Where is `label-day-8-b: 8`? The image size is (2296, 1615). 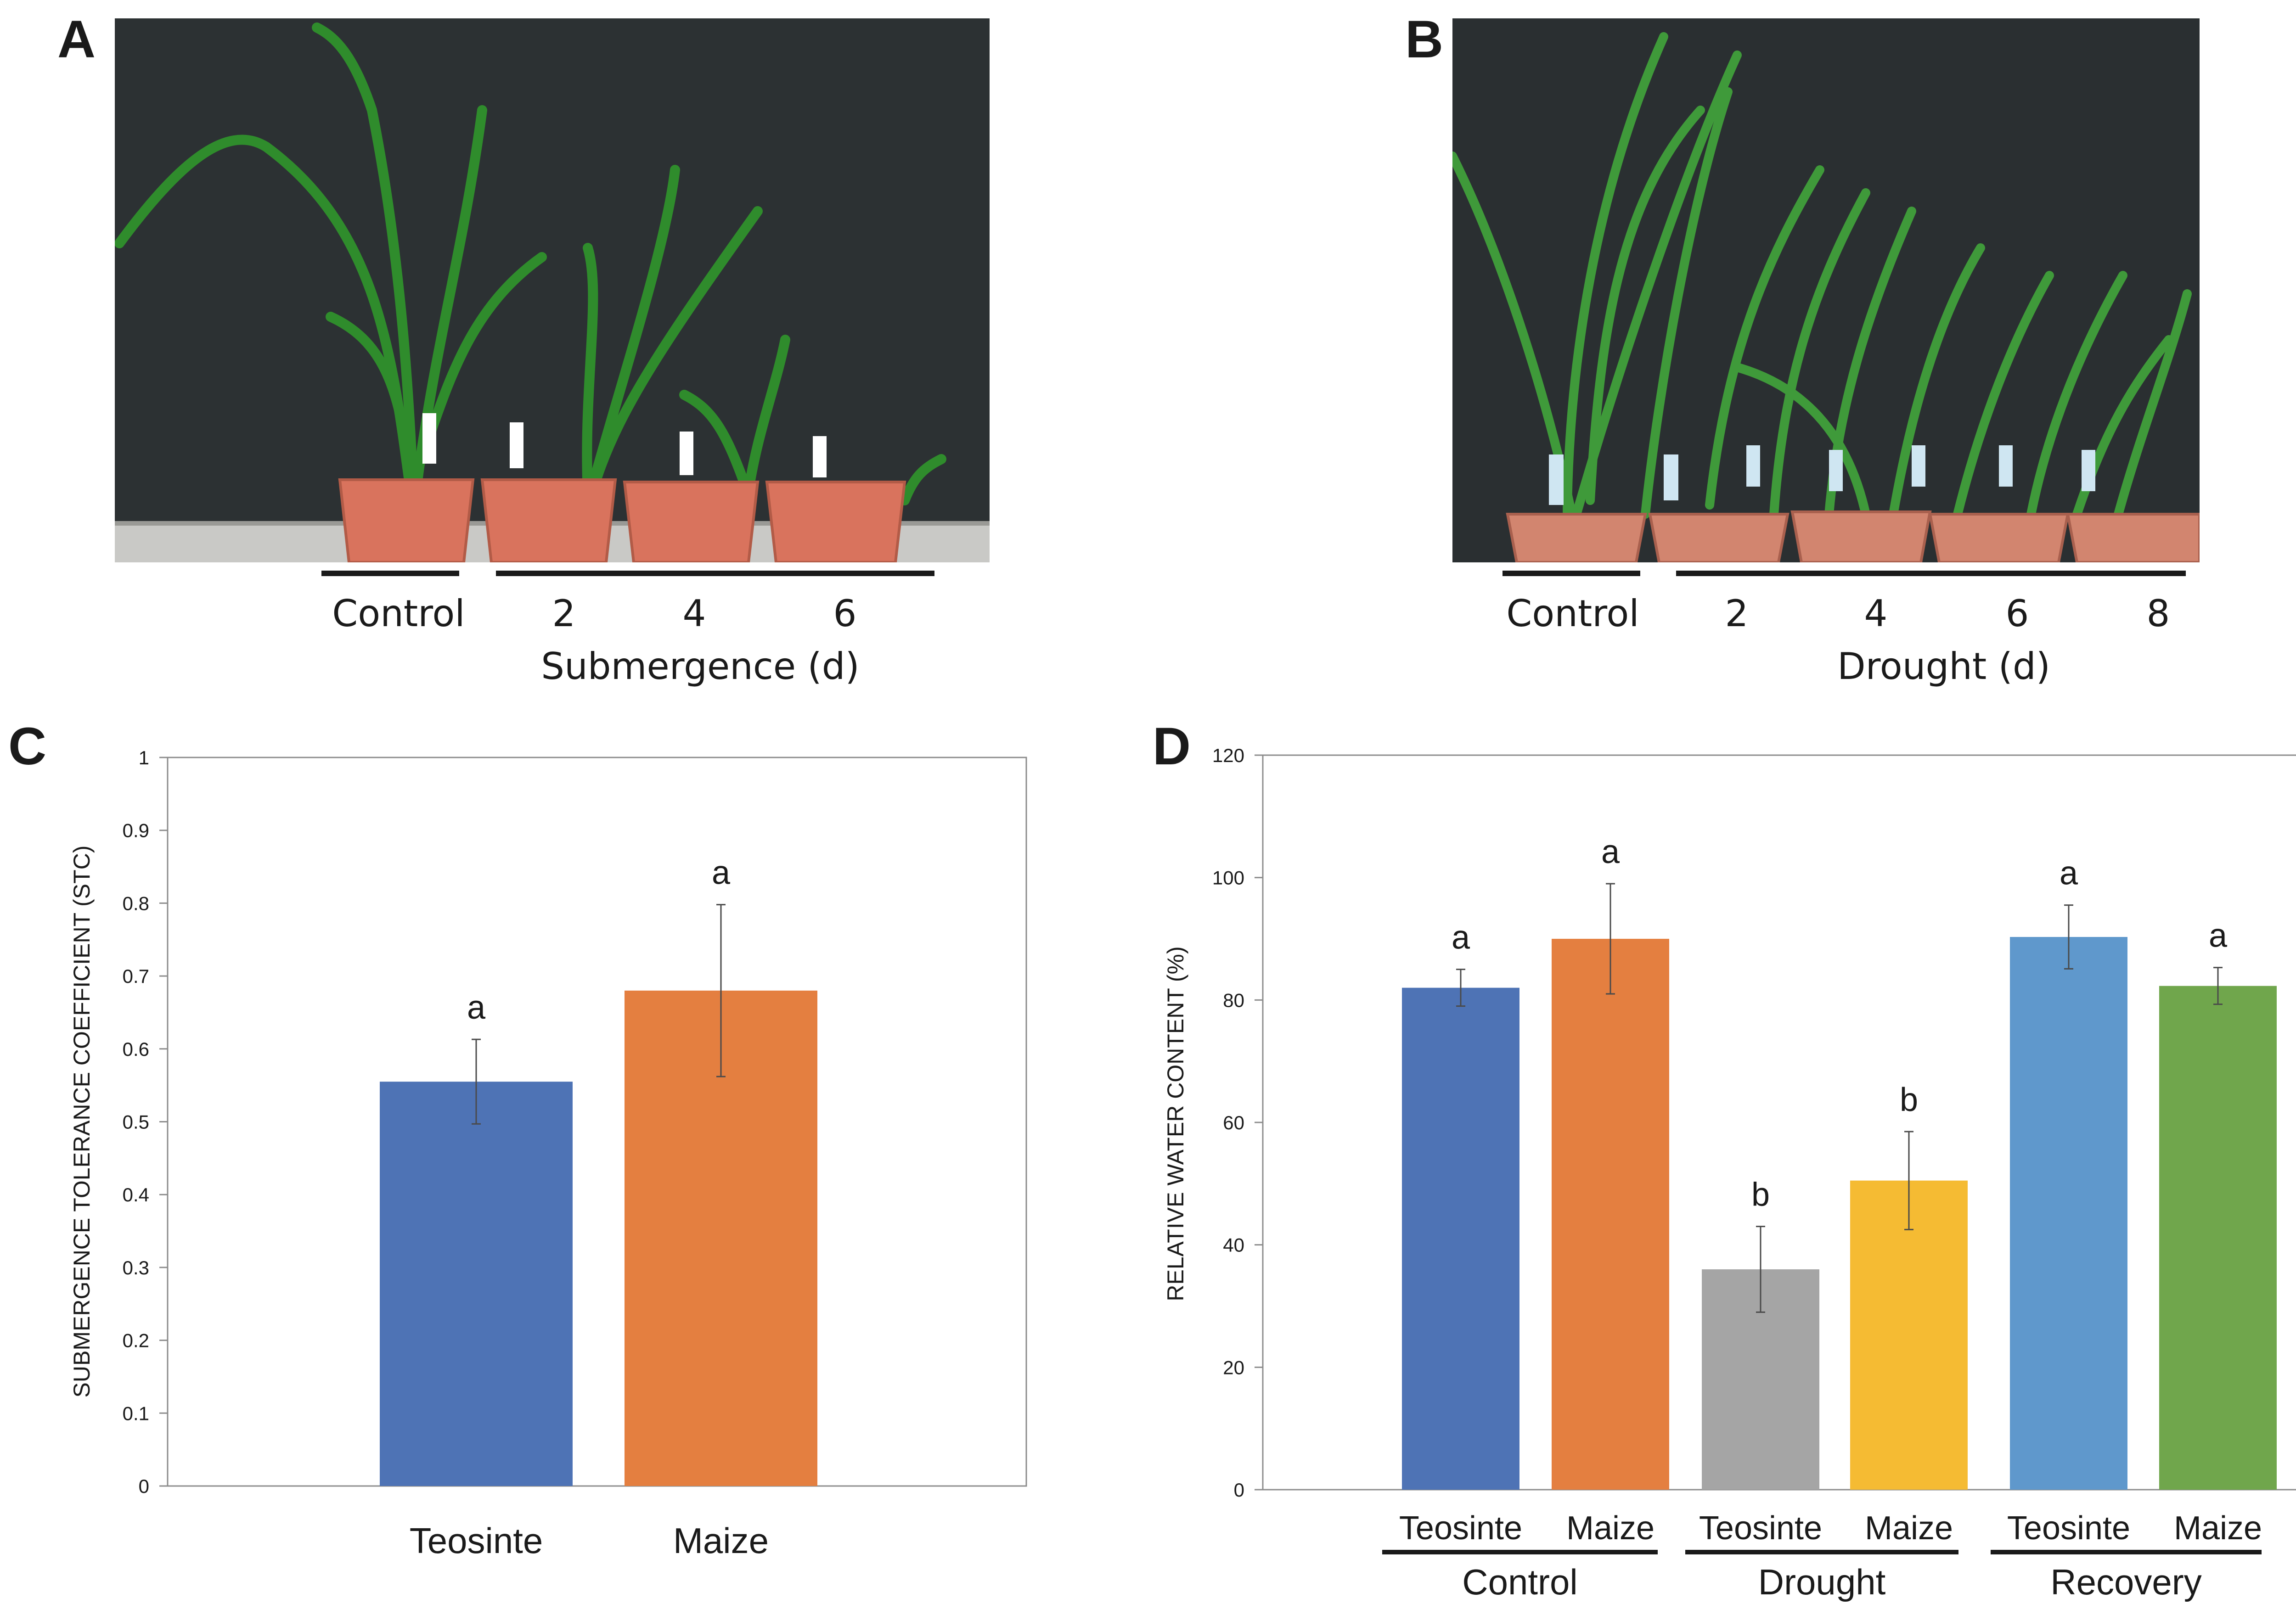 label-day-8-b: 8 is located at coordinates (2158, 613).